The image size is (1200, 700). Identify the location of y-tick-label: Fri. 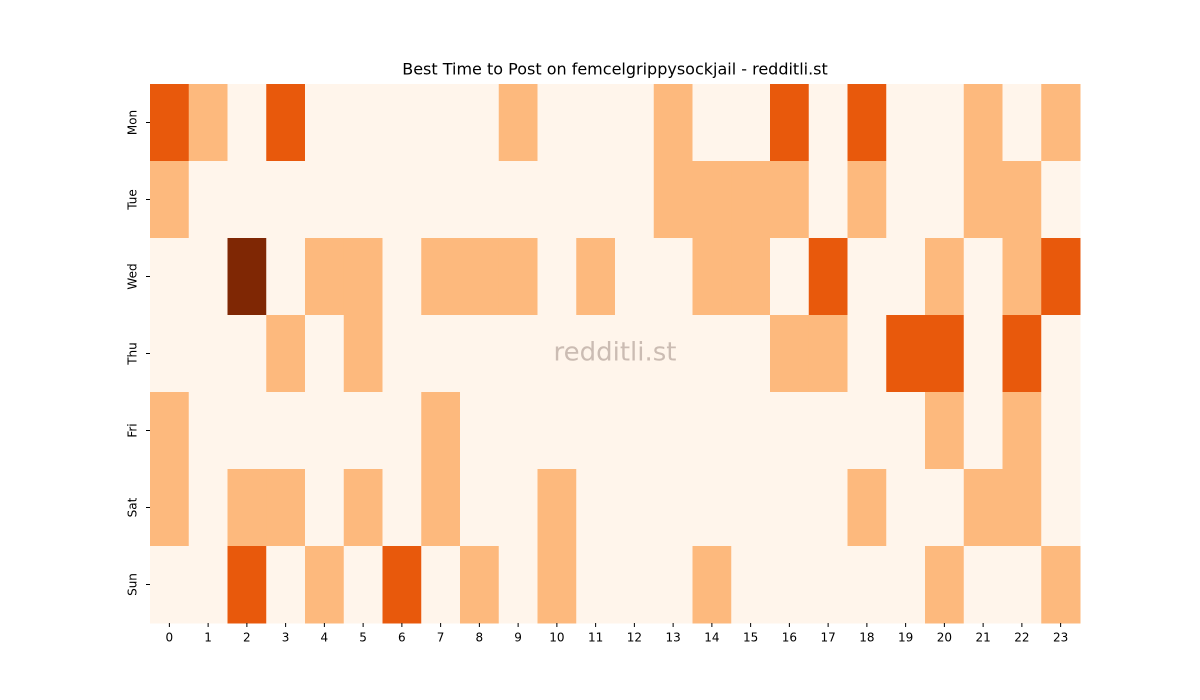
(133, 430).